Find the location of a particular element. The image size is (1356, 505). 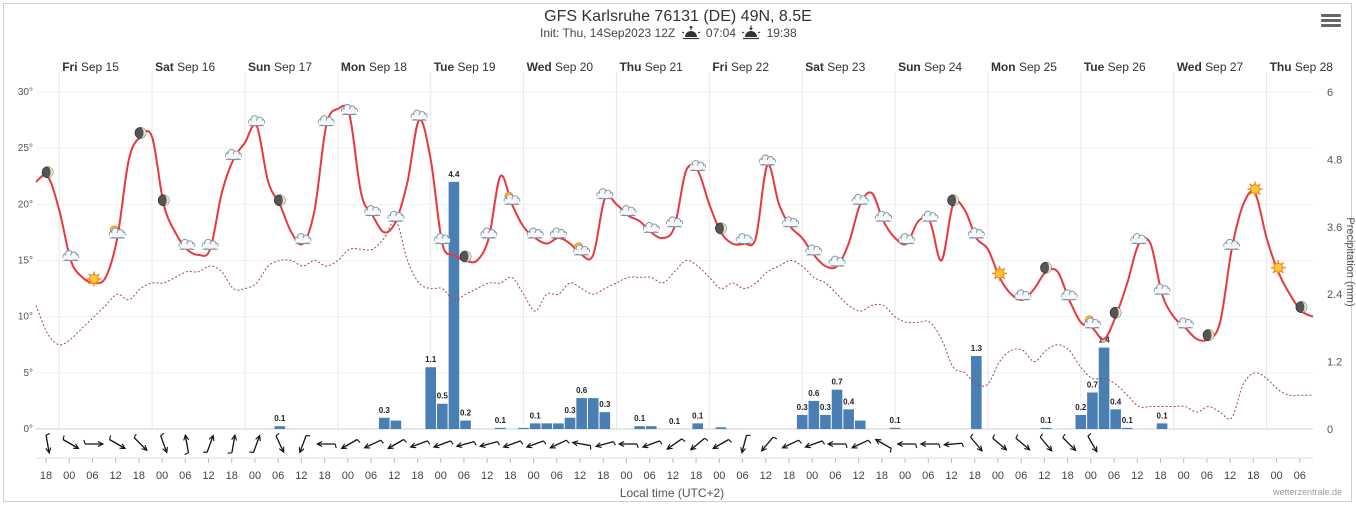

moon-icon is located at coordinates (1301, 307).